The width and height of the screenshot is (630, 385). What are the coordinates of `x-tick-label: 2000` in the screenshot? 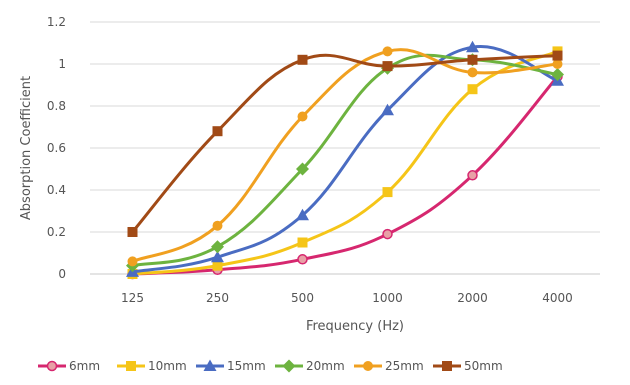 It's located at (472, 298).